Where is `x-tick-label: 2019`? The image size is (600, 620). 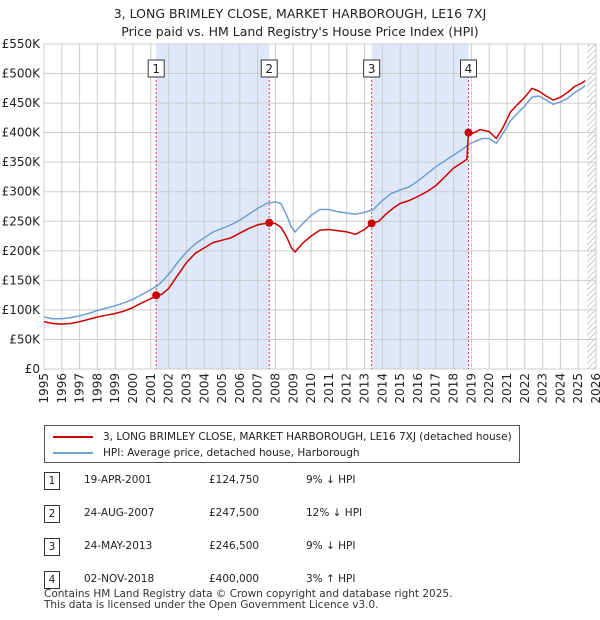
x-tick-label: 2019 is located at coordinates (471, 388).